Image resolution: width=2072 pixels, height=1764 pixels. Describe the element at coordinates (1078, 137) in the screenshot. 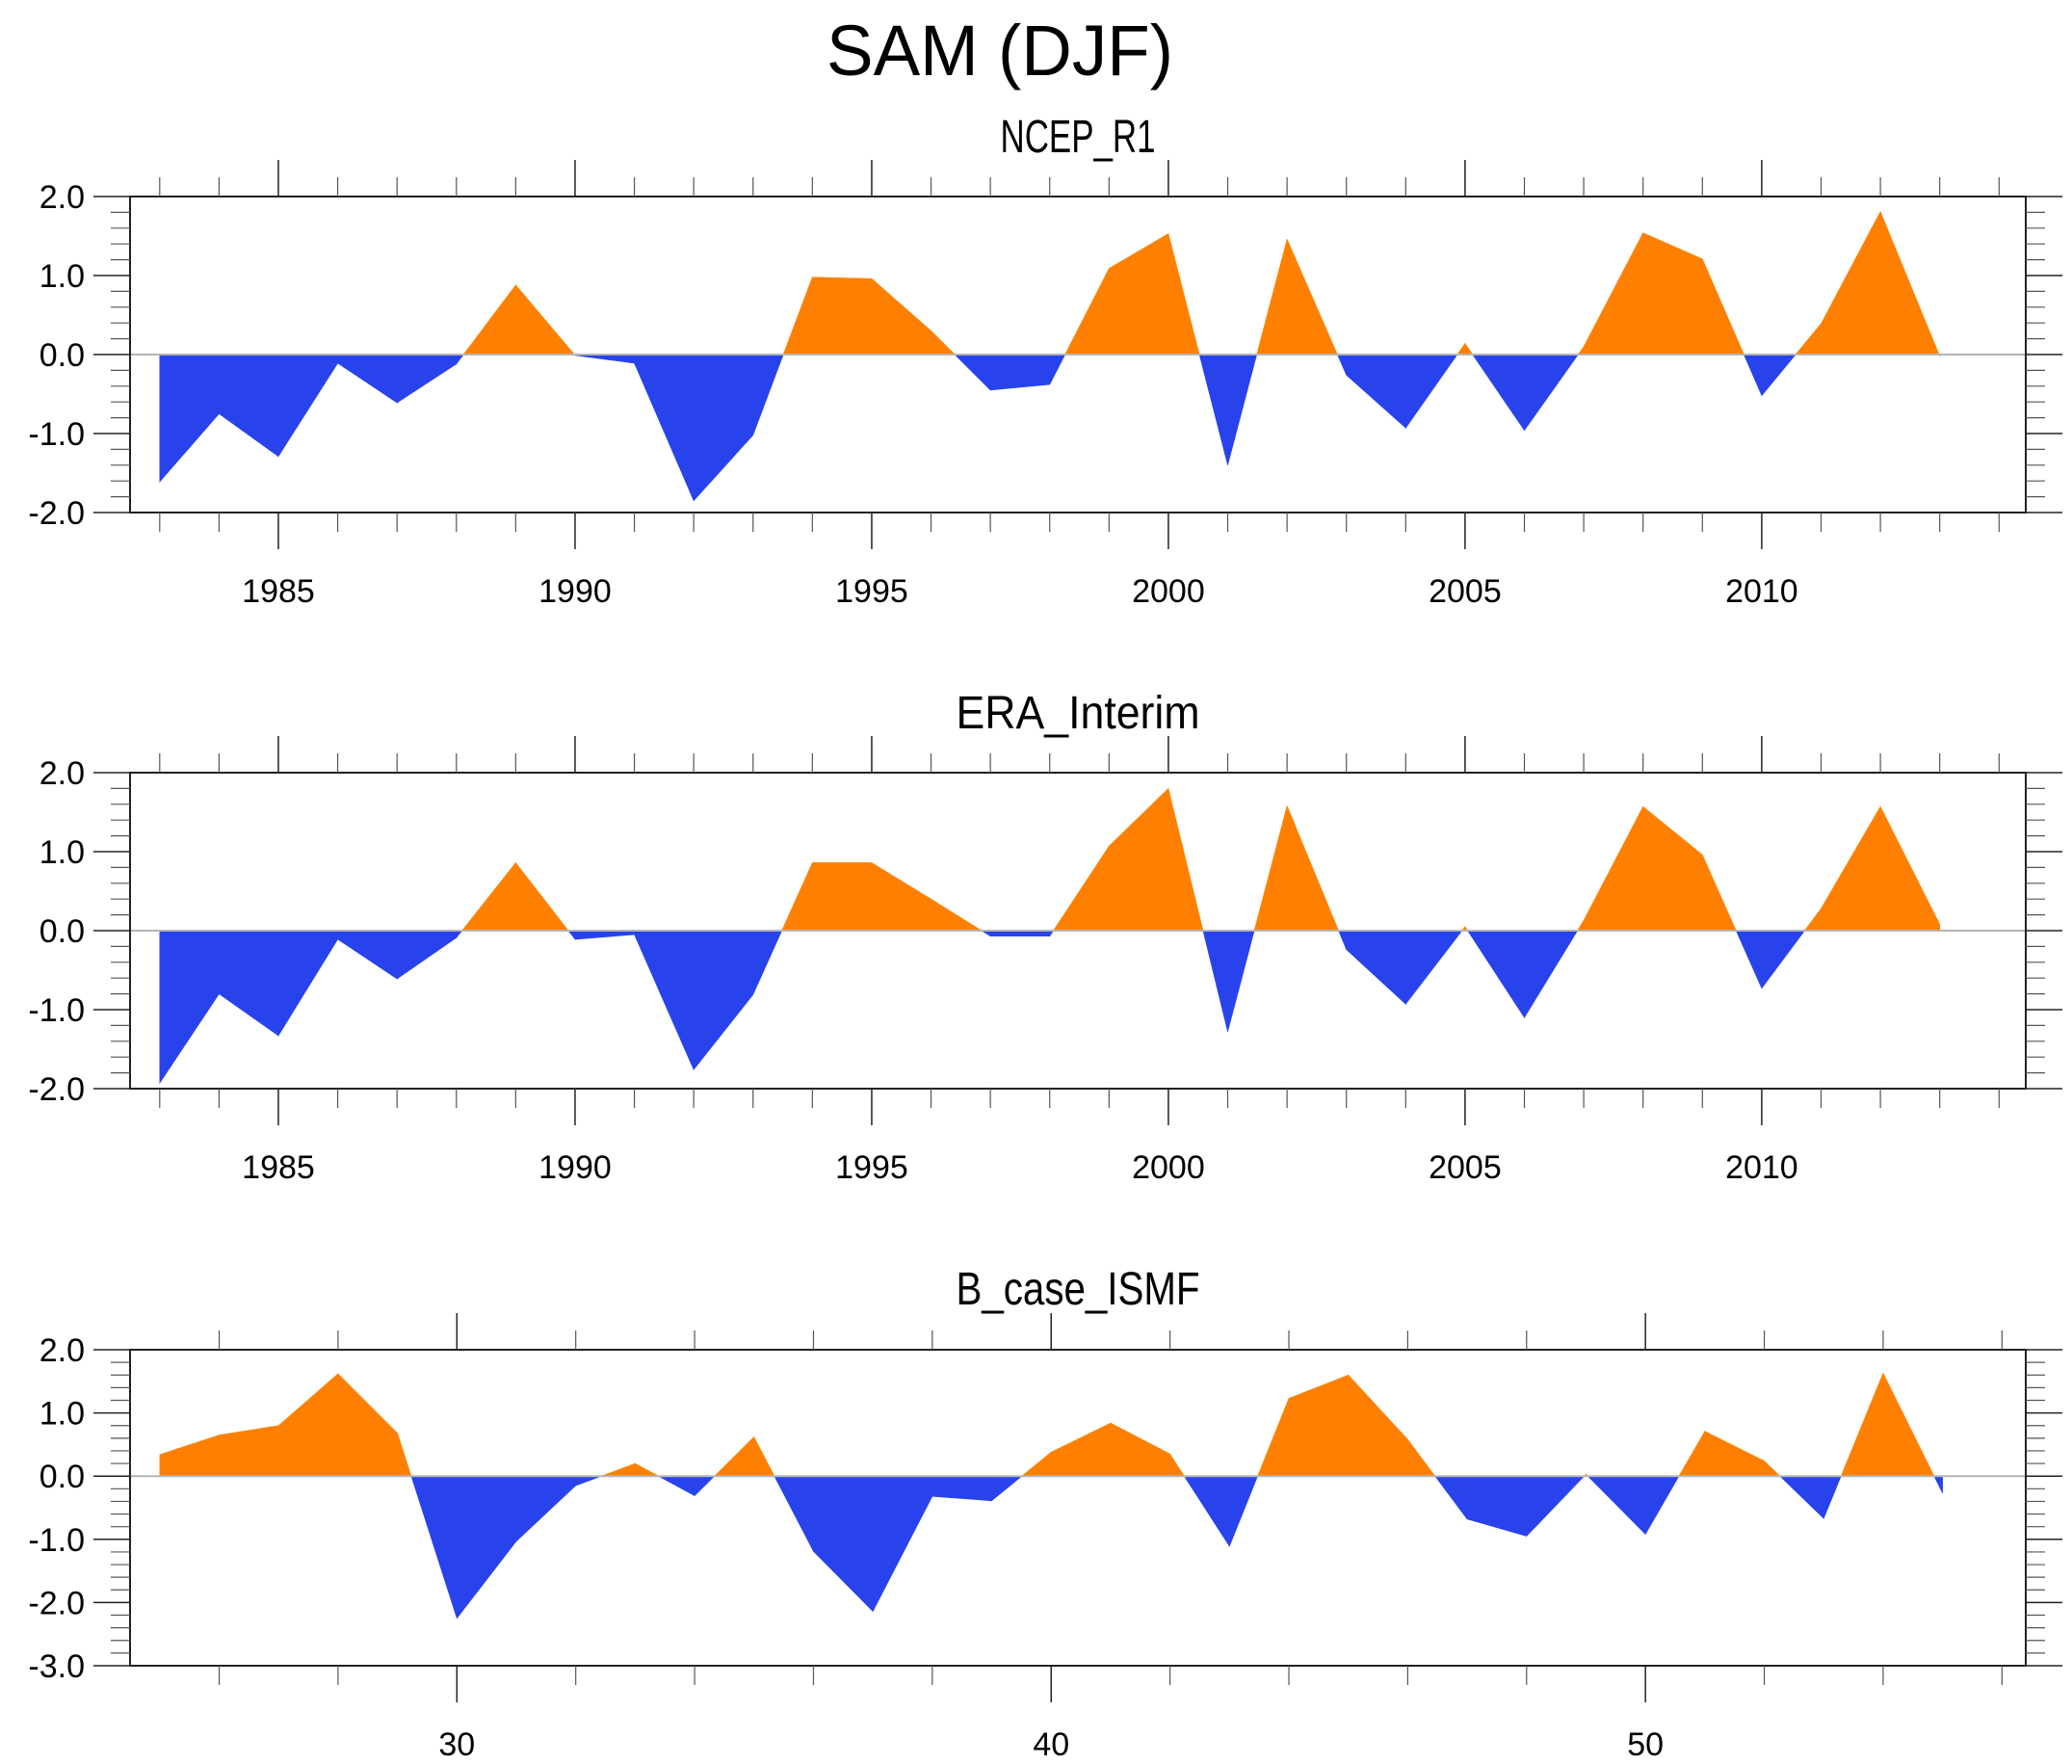

I see `panel-title: NCEP_R1` at that location.